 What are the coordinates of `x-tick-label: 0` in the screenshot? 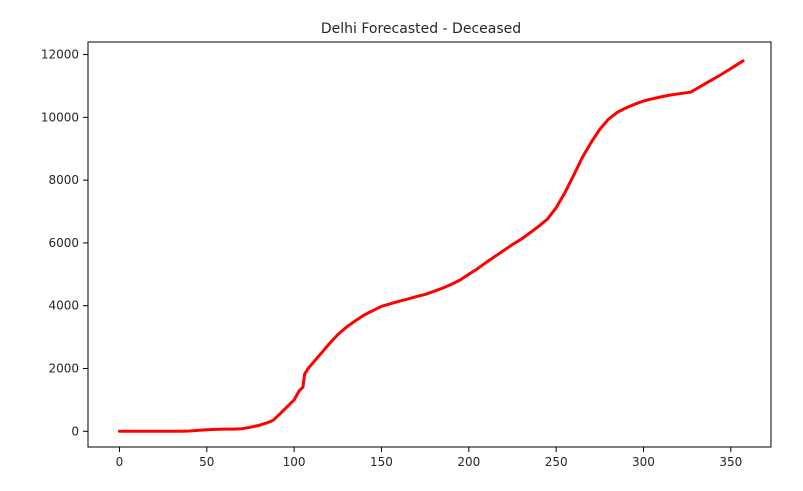 It's located at (120, 462).